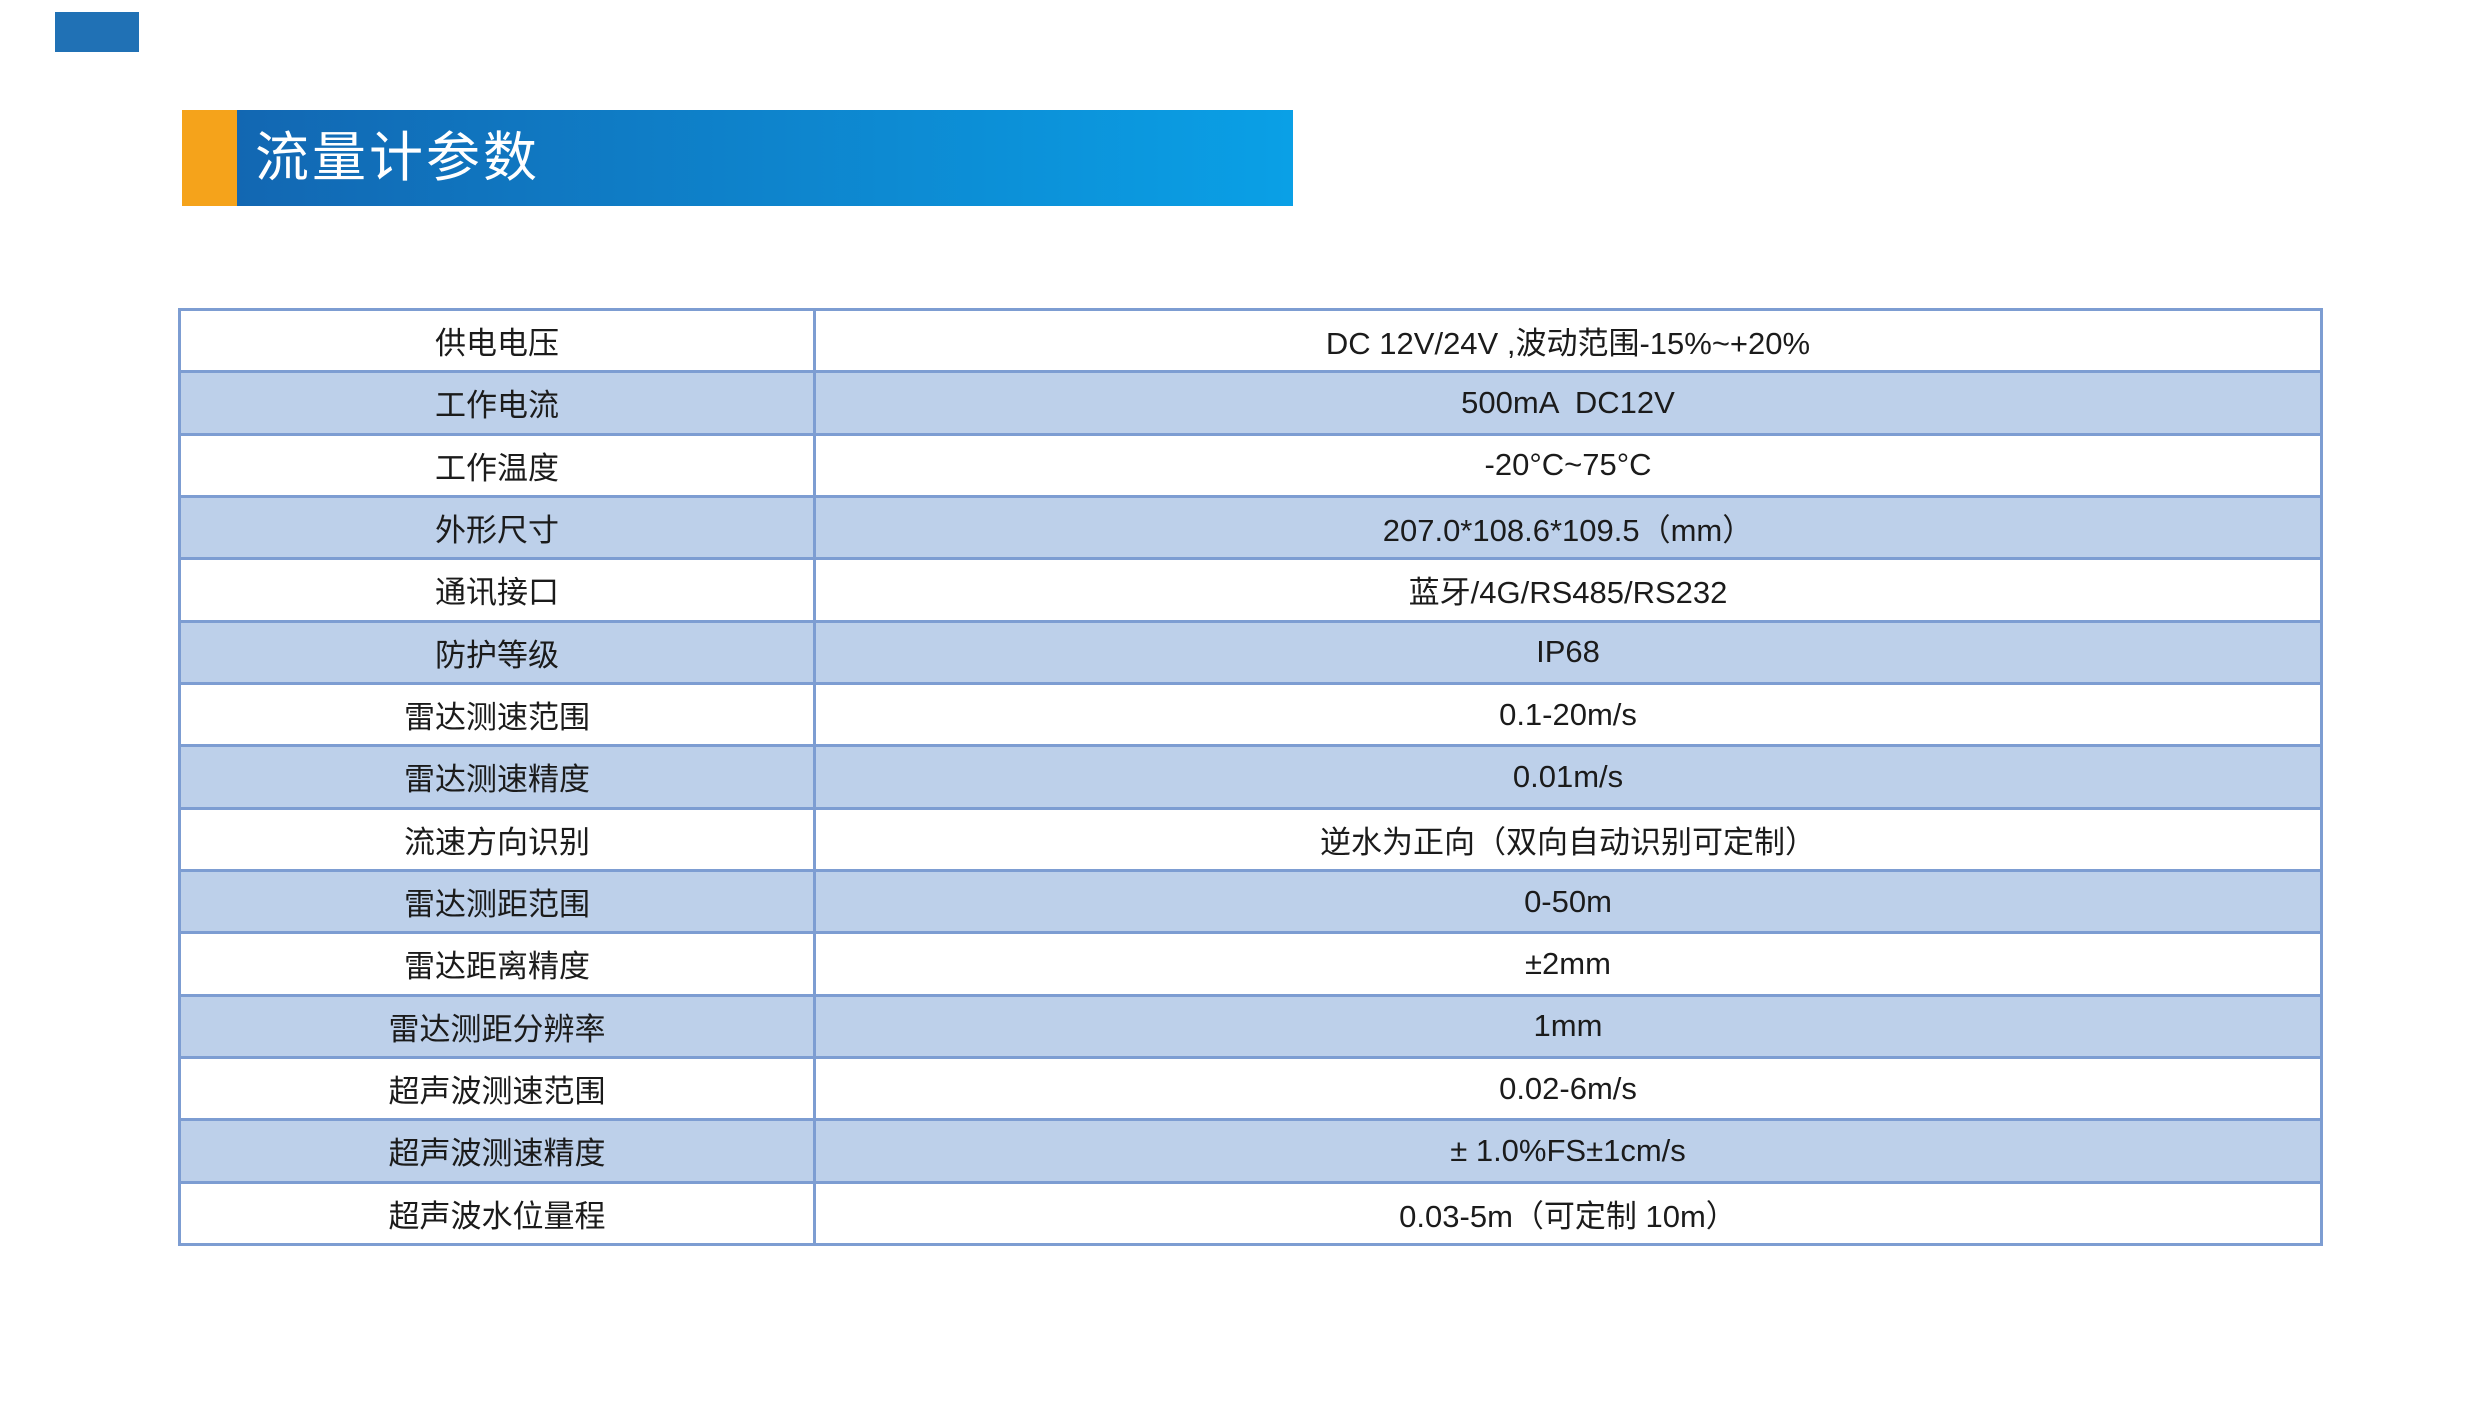 The height and width of the screenshot is (1415, 2480). Describe the element at coordinates (497, 901) in the screenshot. I see `param-cell: 雷达测距范围` at that location.